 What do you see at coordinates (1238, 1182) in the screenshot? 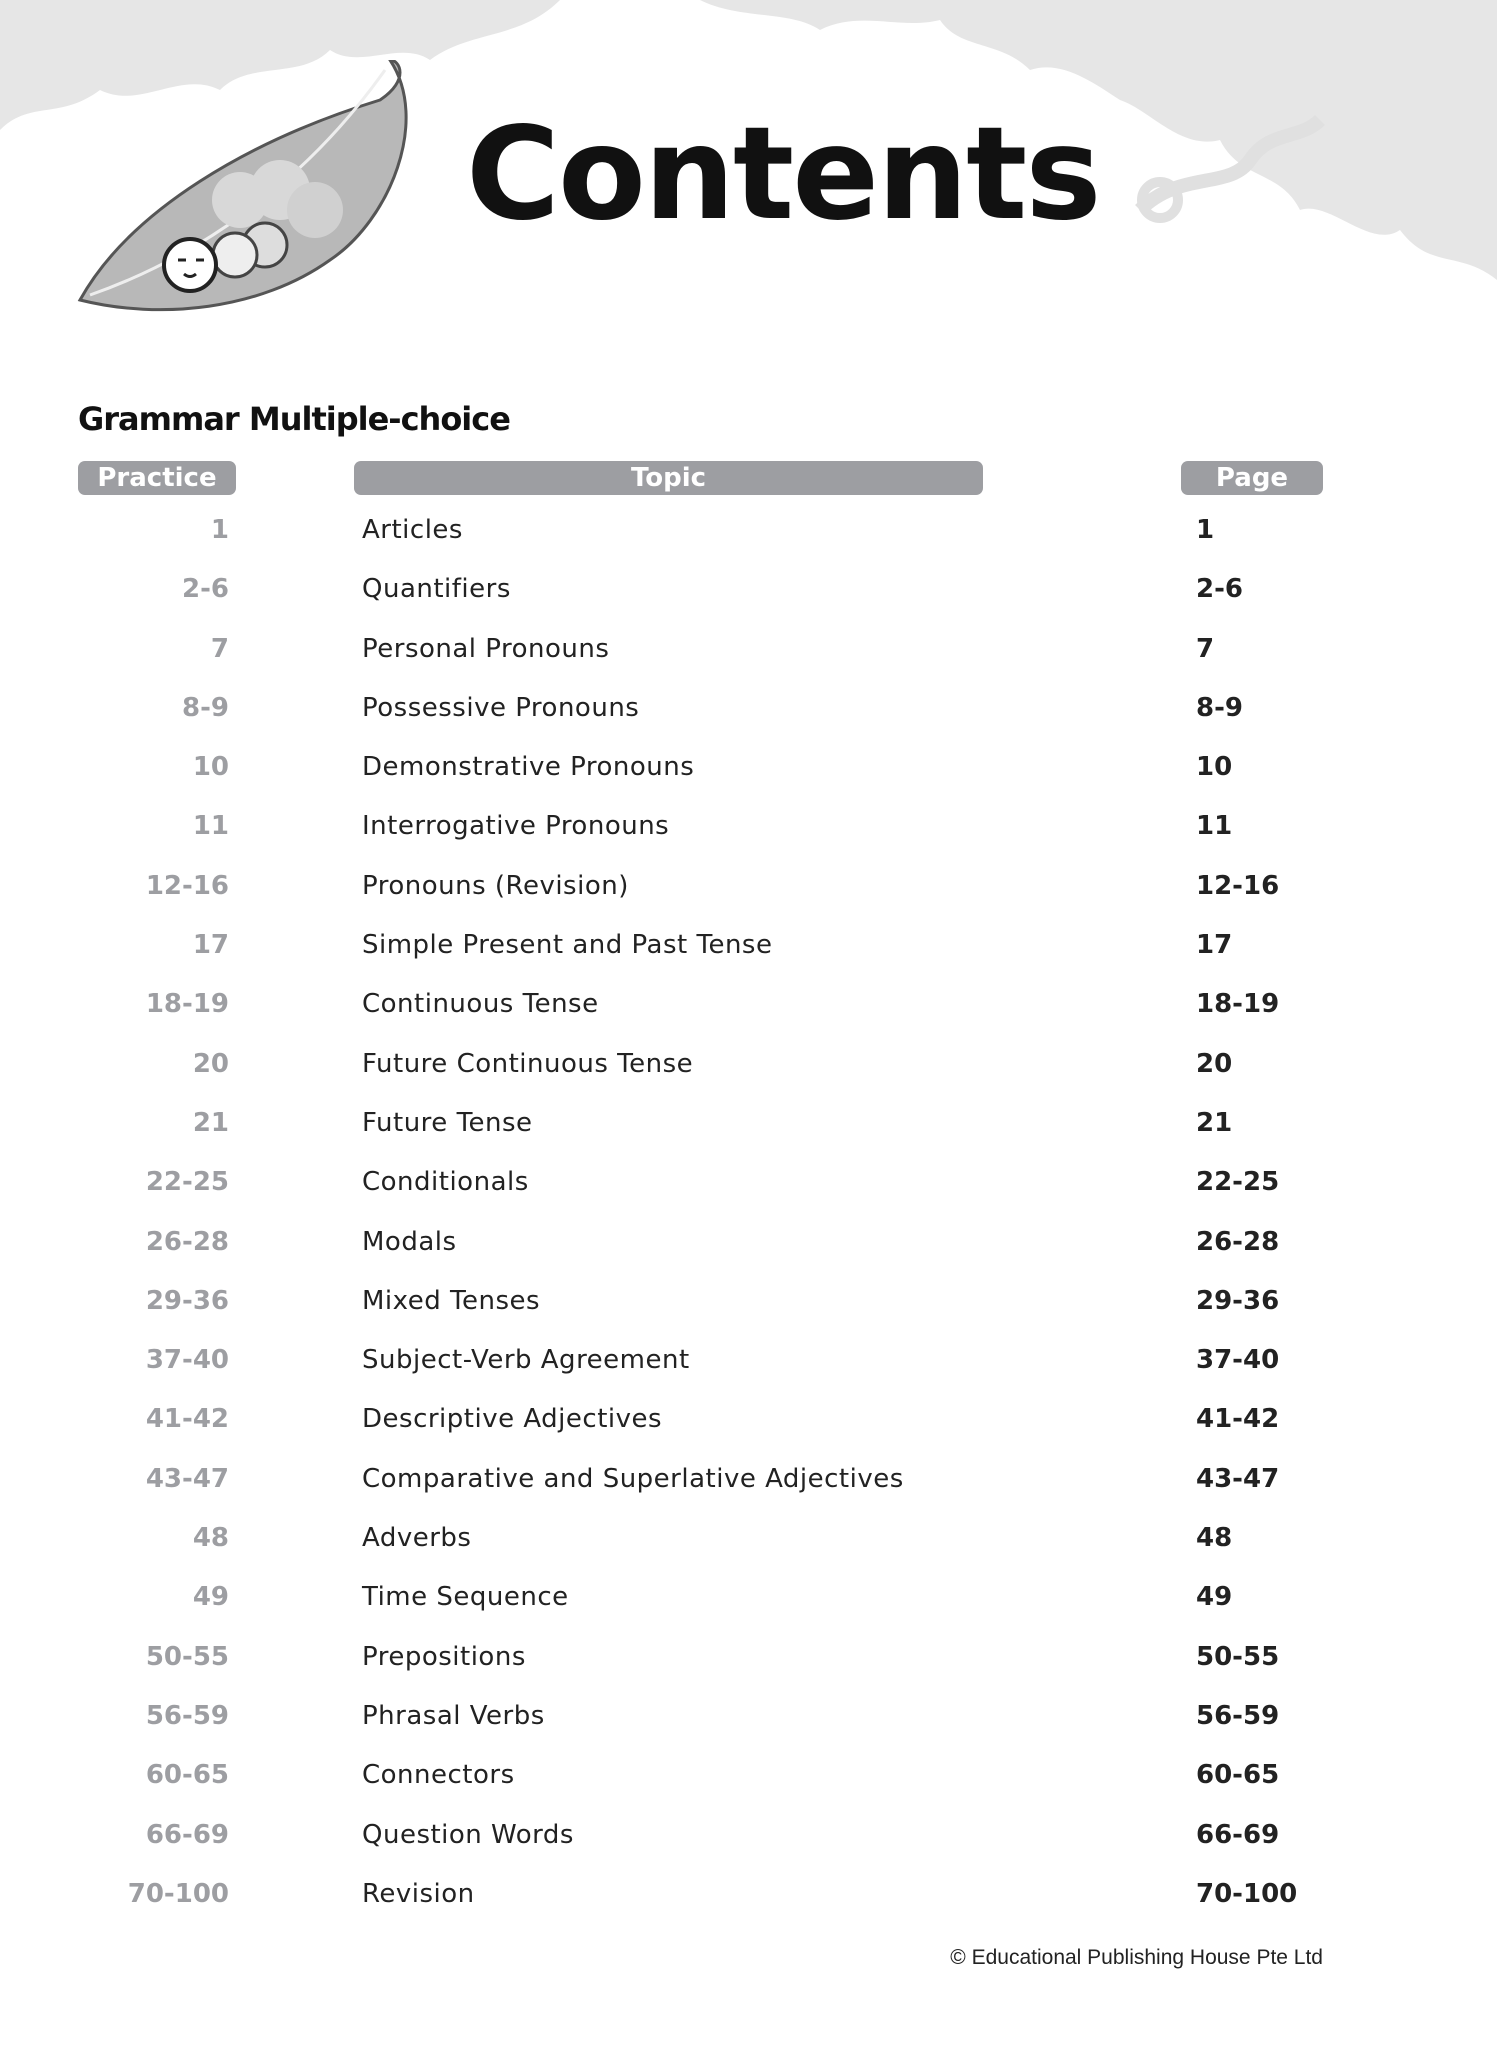
I see `page-number: 22-25` at bounding box center [1238, 1182].